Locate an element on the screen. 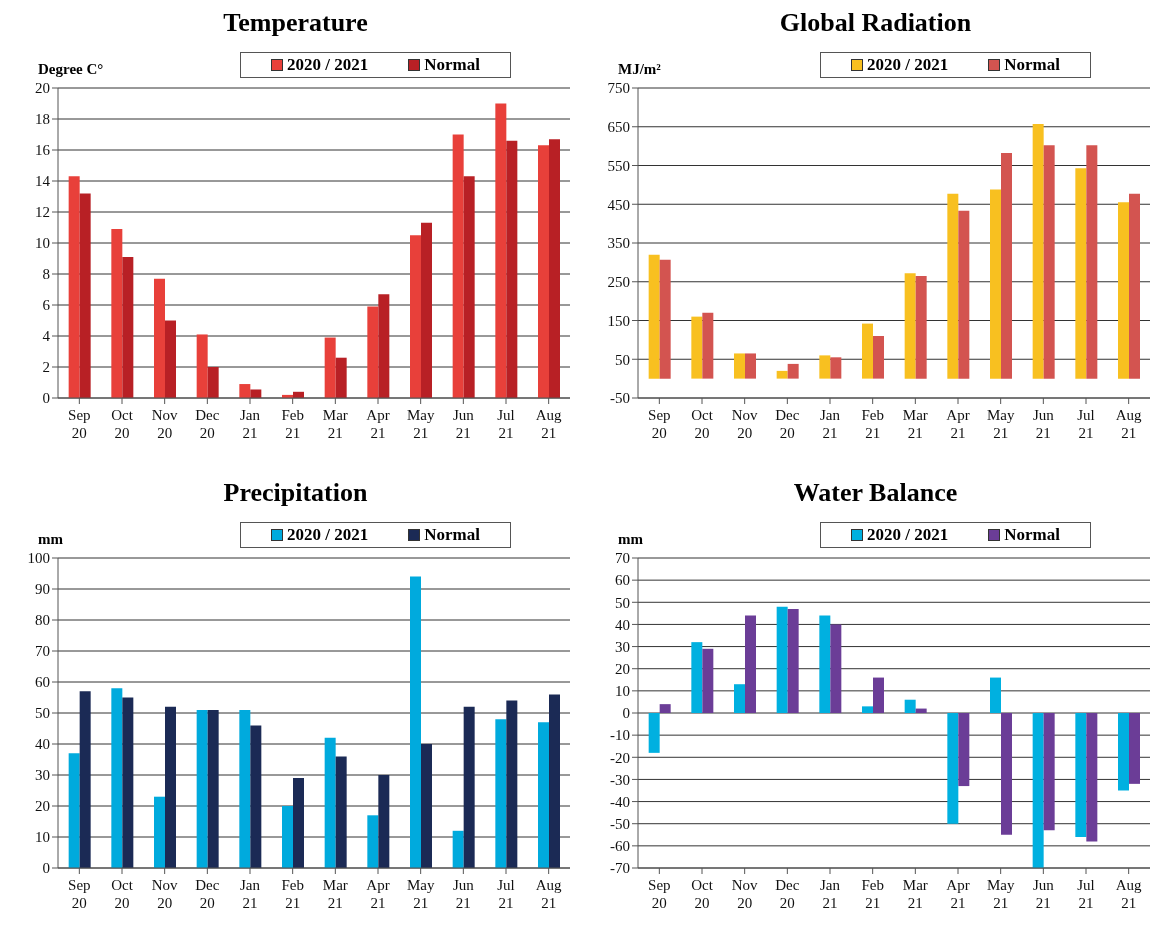  y-tick-label: 6 is located at coordinates (46, 305).